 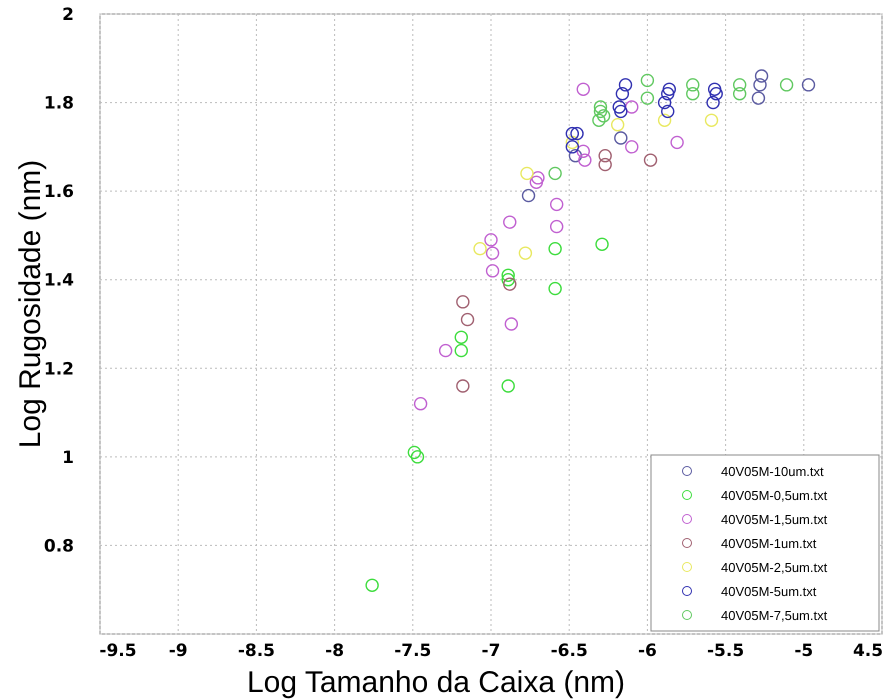 What do you see at coordinates (68, 458) in the screenshot?
I see `y-tick-label: 1` at bounding box center [68, 458].